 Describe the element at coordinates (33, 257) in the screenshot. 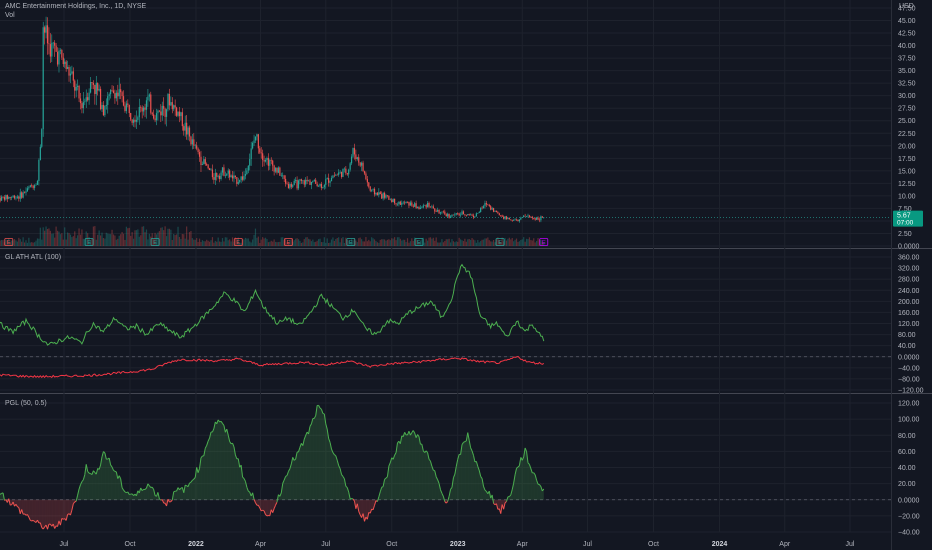

I see `gl-legend: GL ATH ATL (100)` at that location.